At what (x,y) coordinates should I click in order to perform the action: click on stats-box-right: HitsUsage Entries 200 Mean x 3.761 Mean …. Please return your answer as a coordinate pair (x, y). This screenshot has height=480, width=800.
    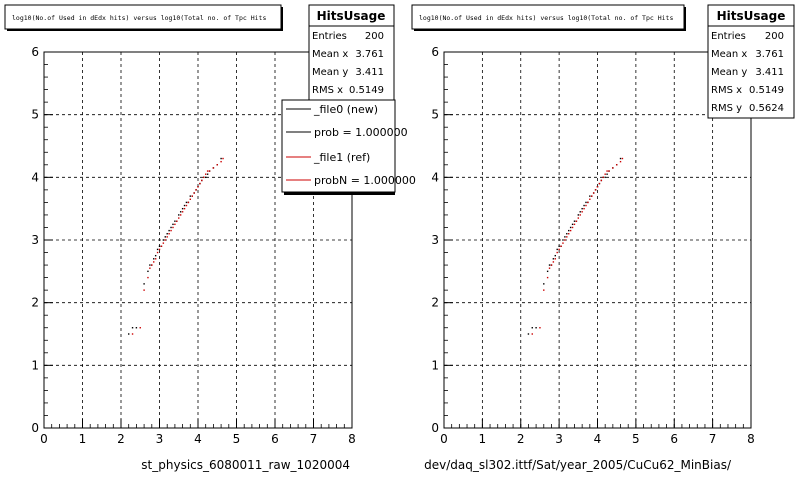
    Looking at the image, I should click on (751, 61).